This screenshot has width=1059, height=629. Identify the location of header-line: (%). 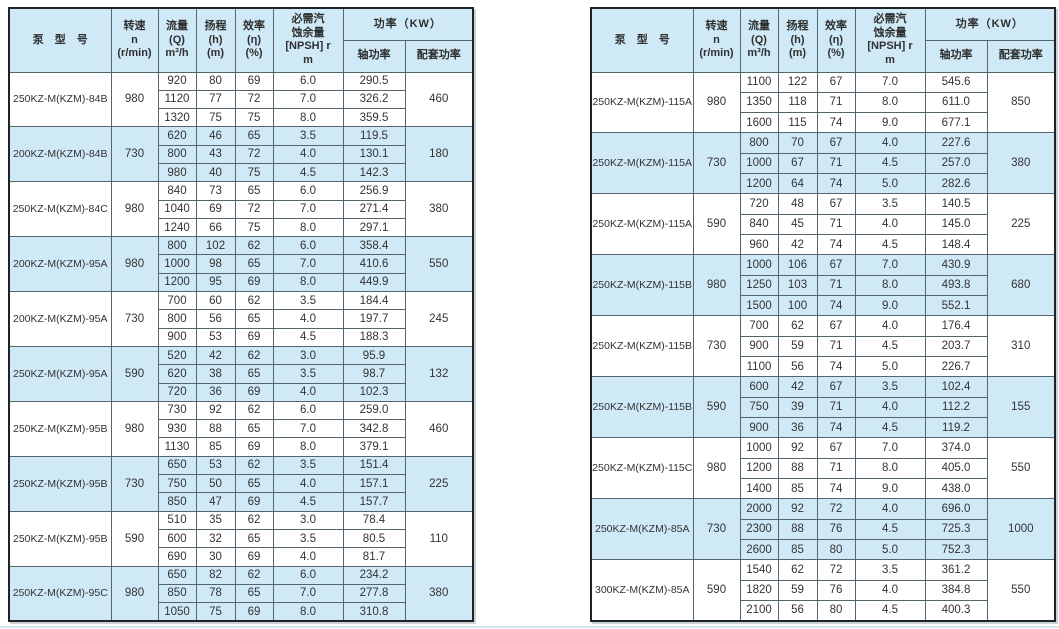
(836, 52).